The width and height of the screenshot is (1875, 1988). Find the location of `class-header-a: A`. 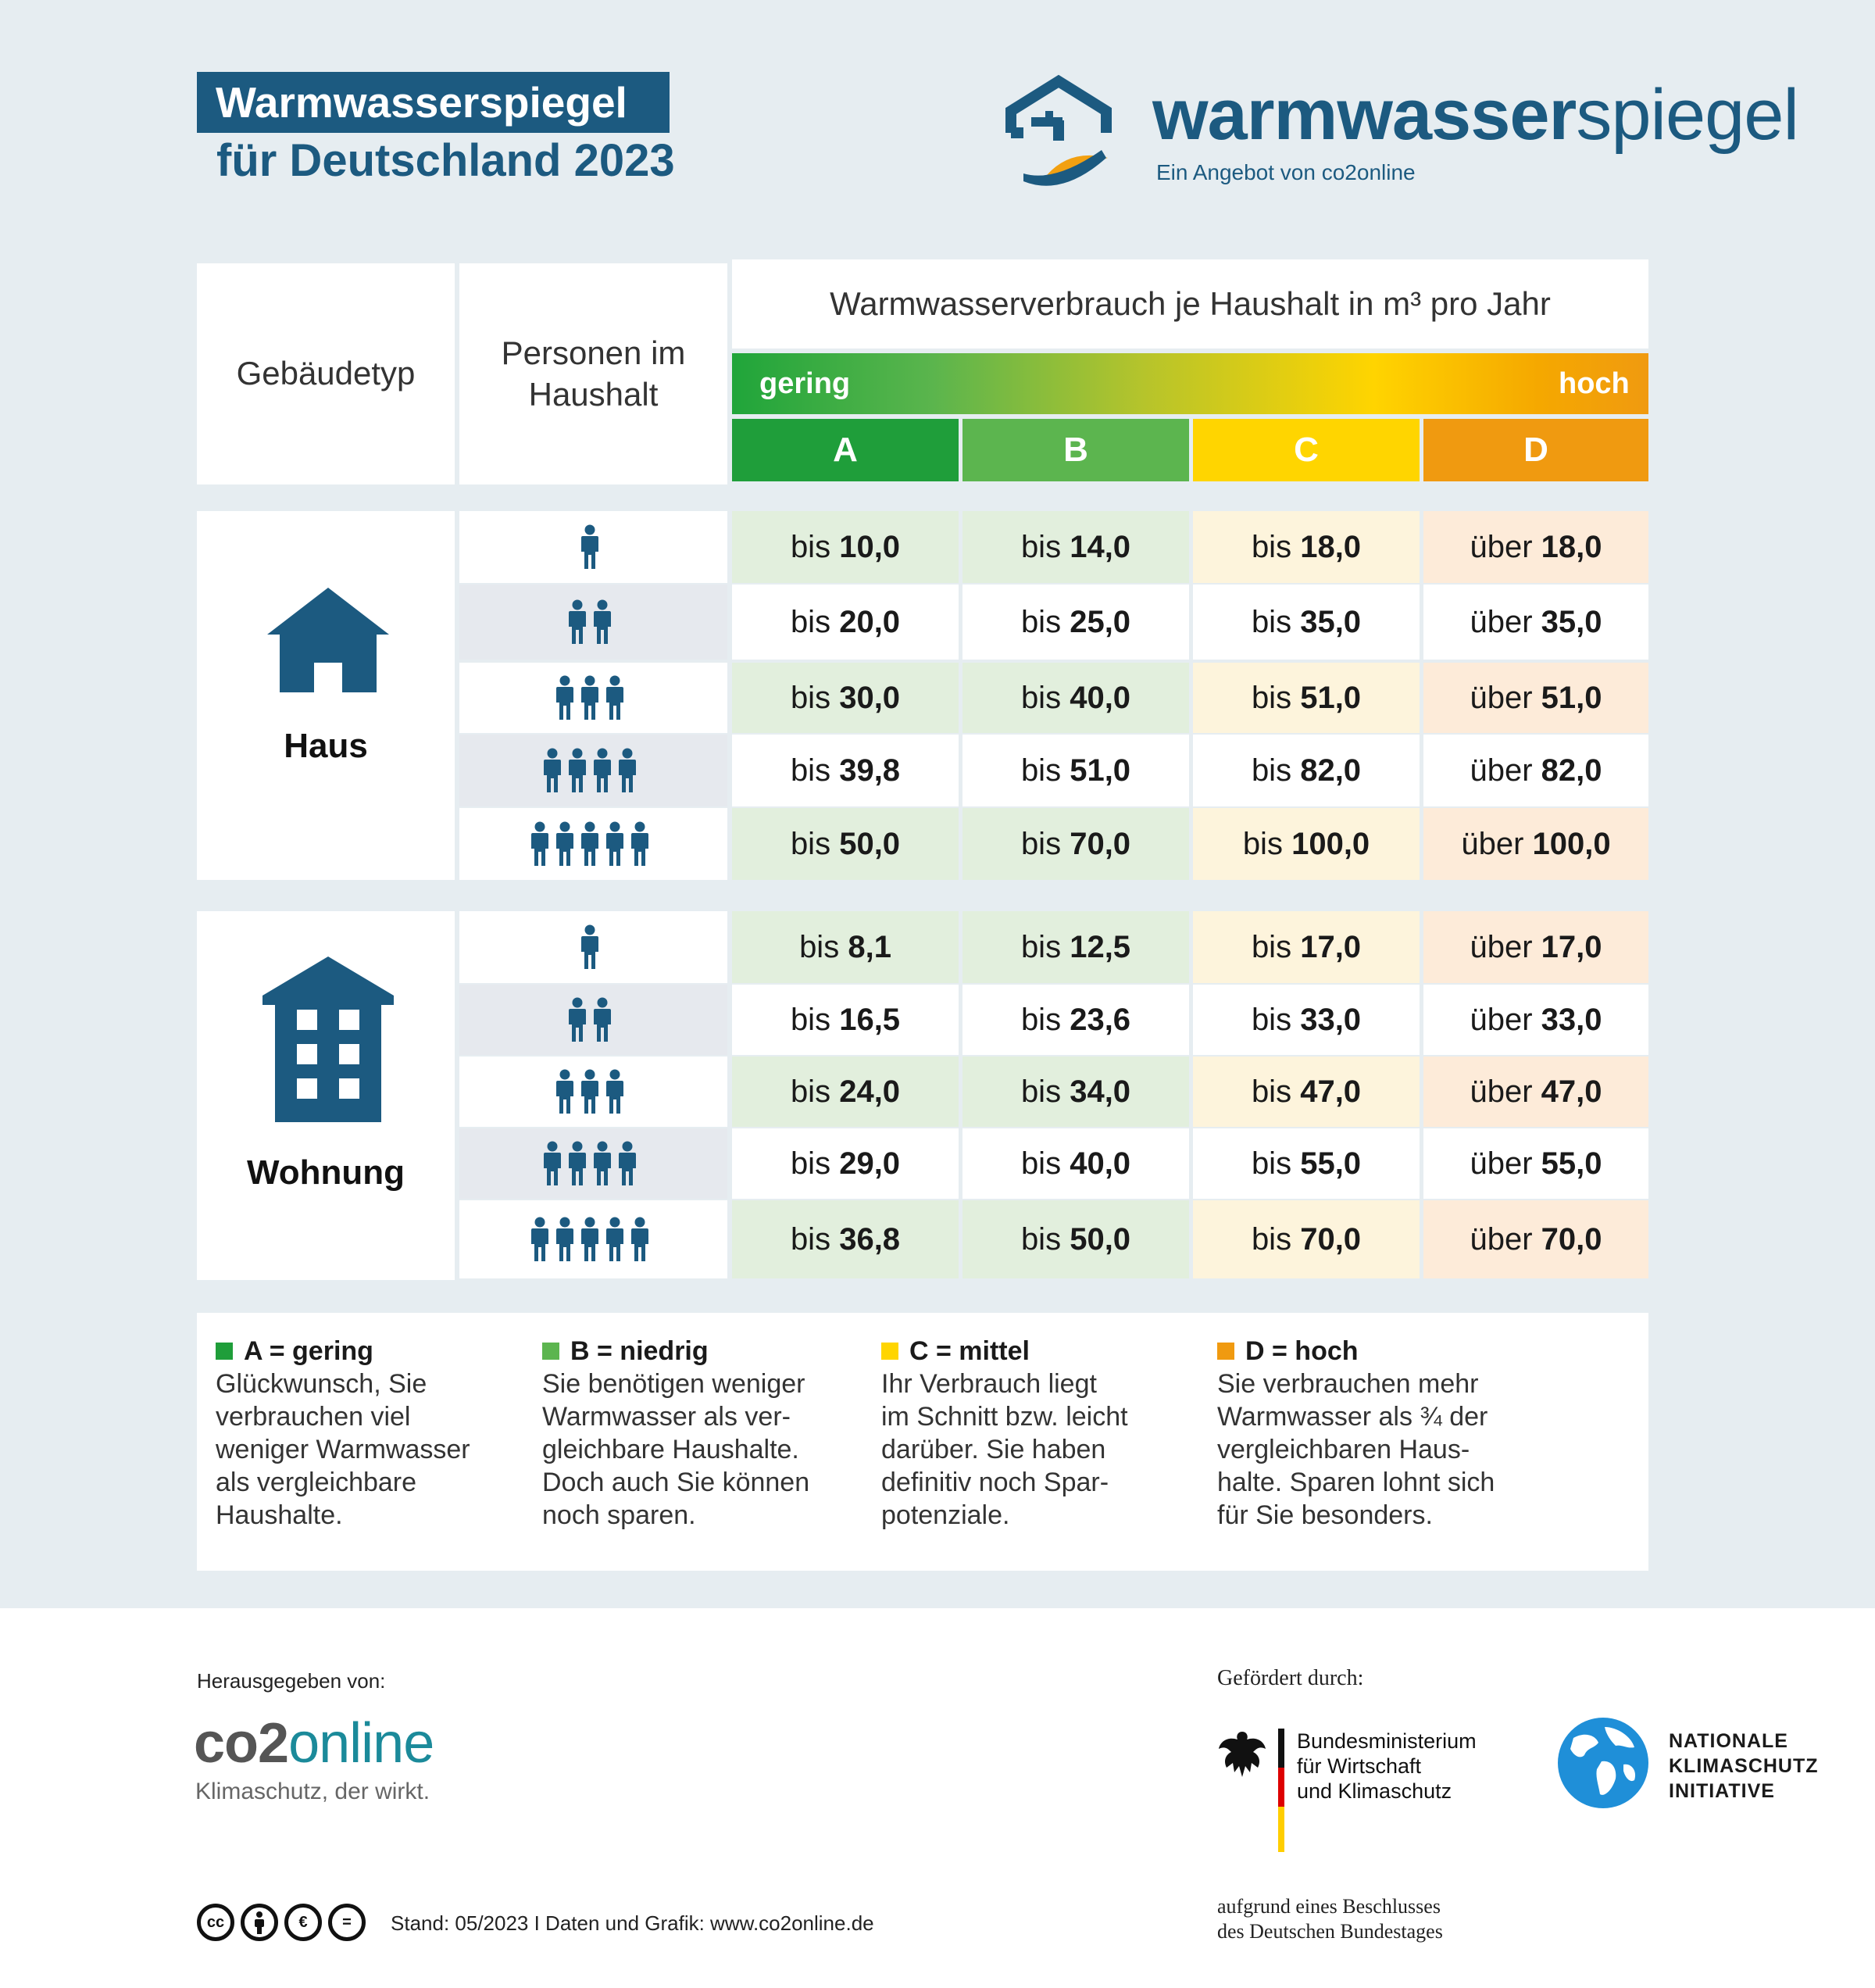

class-header-a: A is located at coordinates (845, 450).